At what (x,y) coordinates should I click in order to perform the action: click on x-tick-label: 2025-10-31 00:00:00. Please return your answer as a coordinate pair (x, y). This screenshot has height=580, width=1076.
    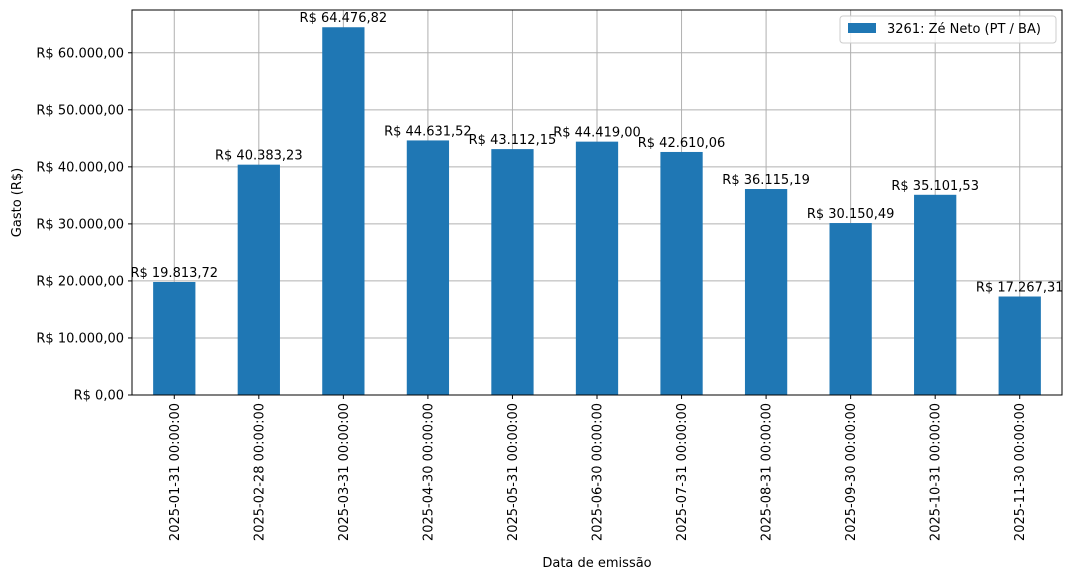
    Looking at the image, I should click on (936, 472).